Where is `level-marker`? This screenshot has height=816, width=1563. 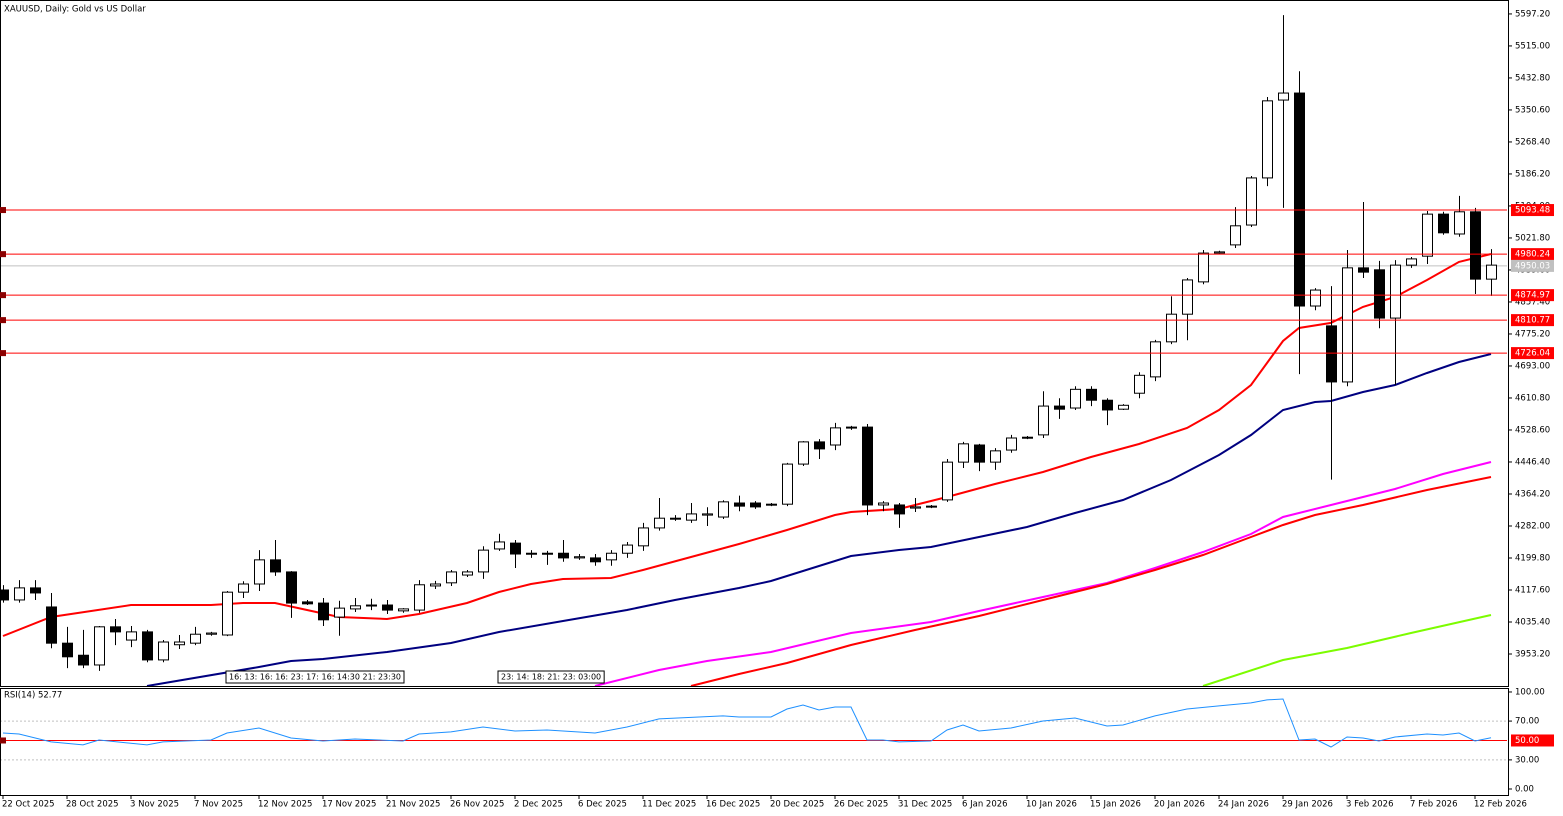
level-marker is located at coordinates (3, 254).